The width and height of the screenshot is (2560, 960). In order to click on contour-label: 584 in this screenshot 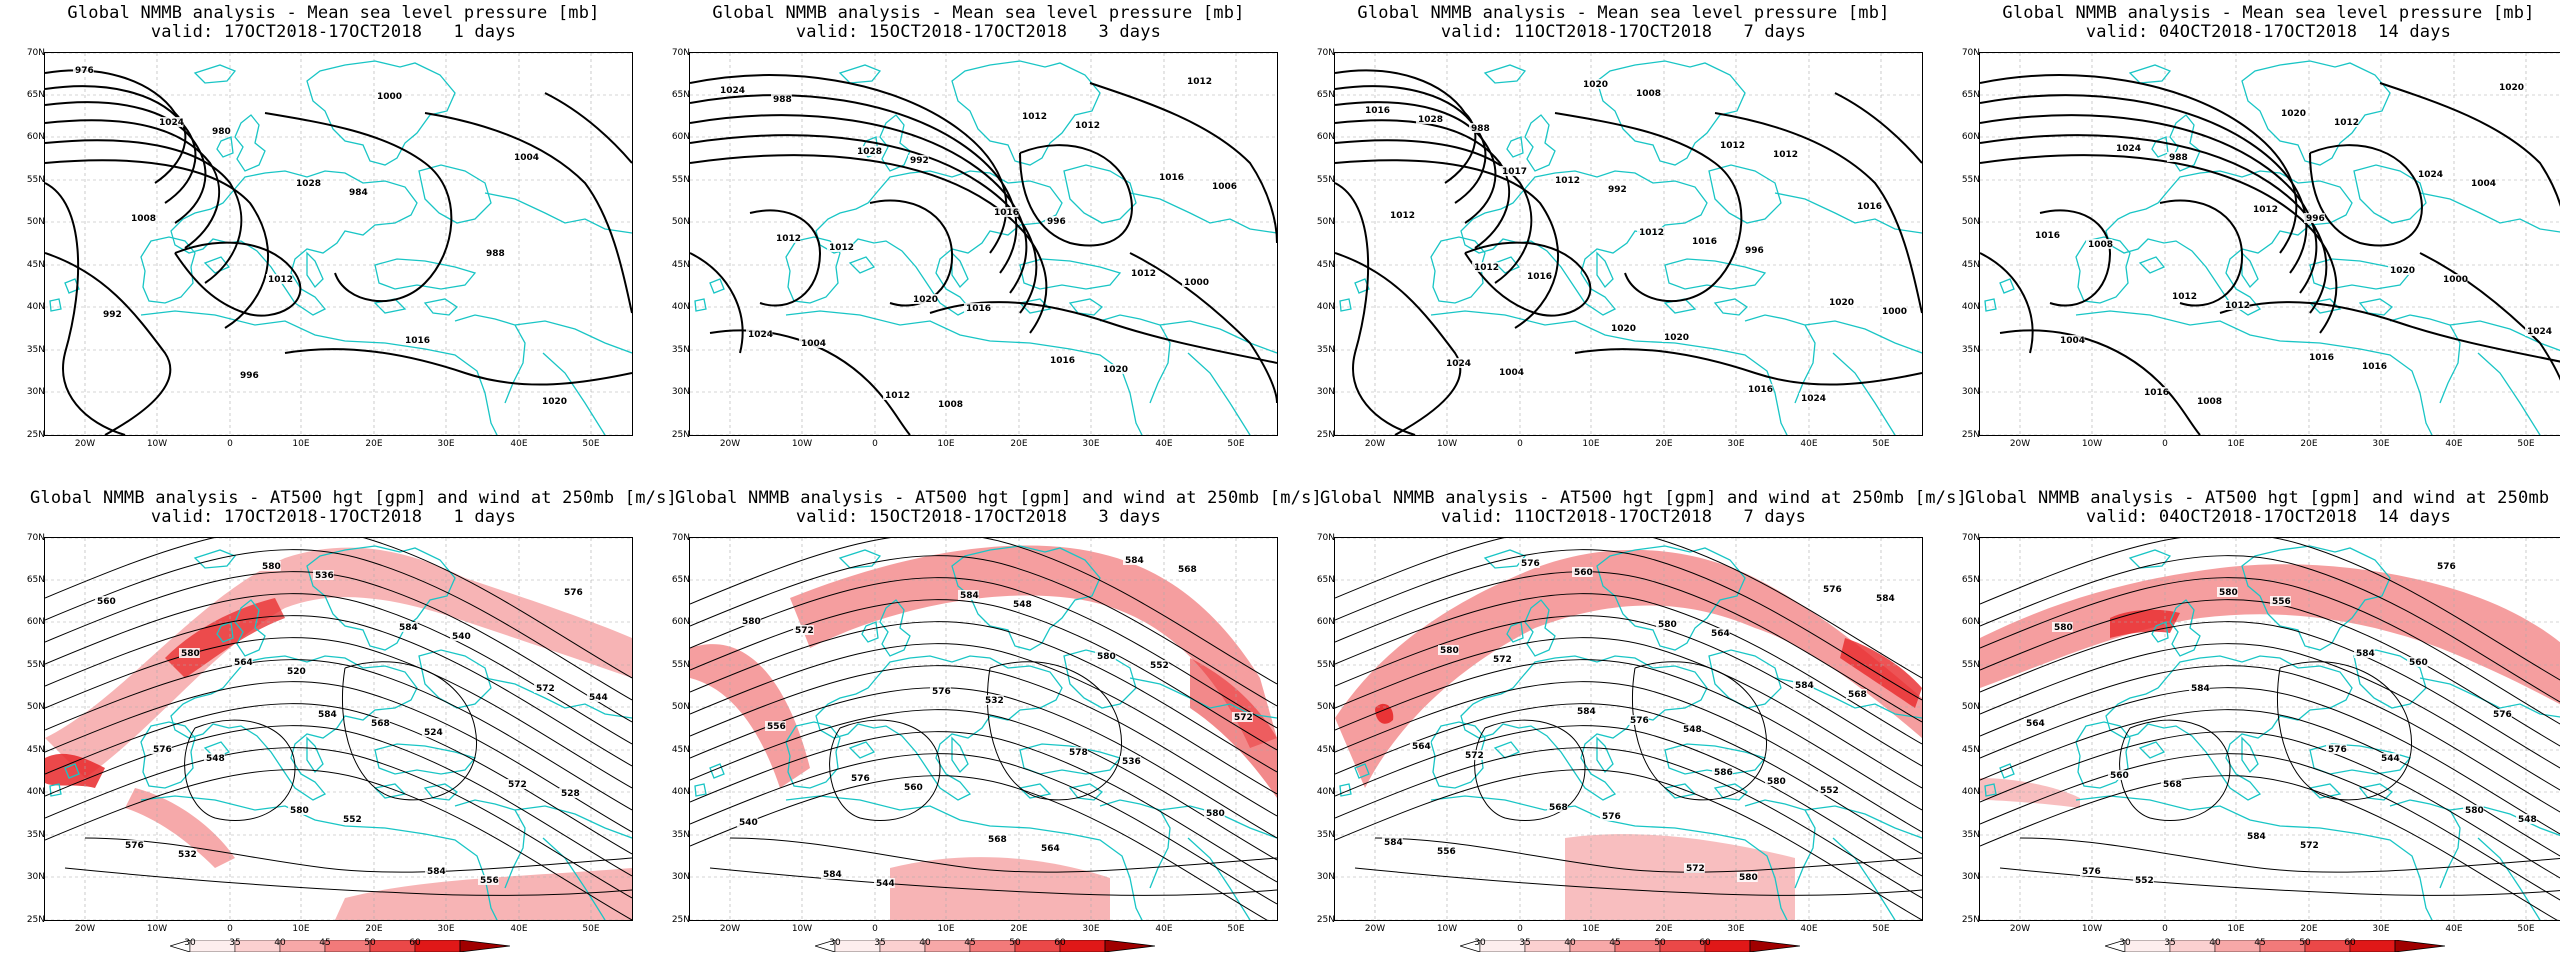, I will do `click(1804, 686)`.